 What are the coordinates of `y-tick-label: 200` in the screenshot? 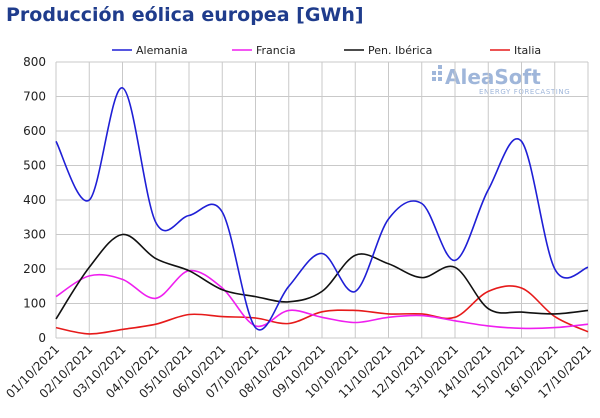 It's located at (34, 269).